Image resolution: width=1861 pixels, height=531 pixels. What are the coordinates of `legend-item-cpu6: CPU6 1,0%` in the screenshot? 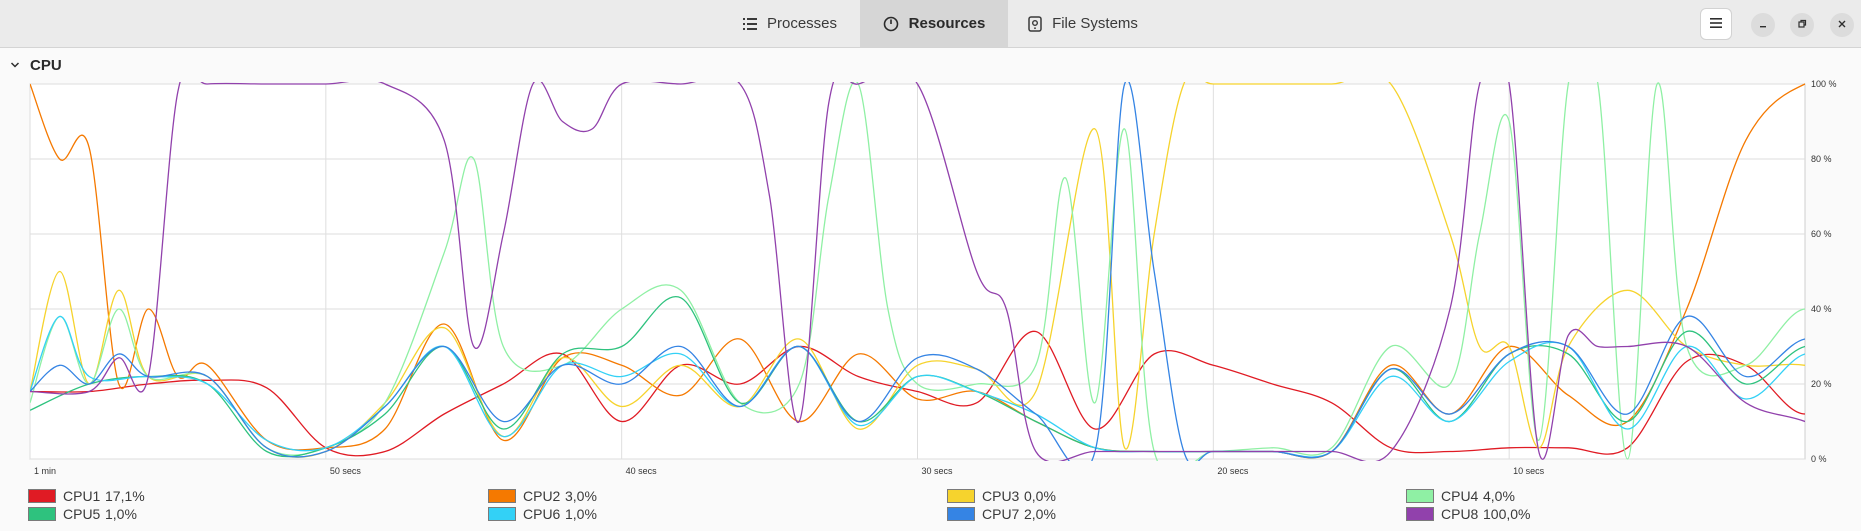 It's located at (542, 514).